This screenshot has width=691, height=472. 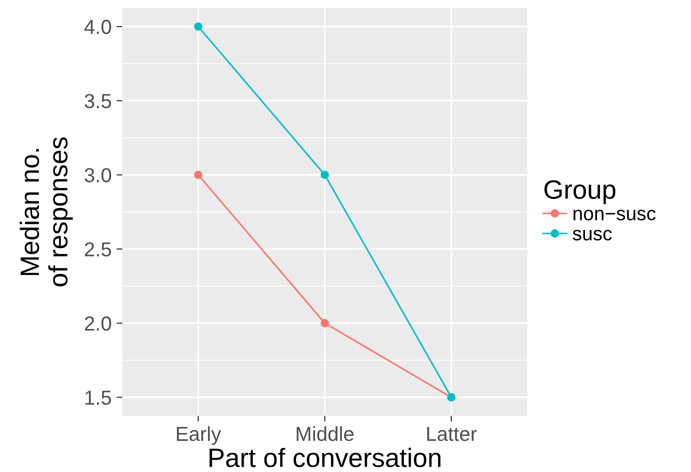 I want to click on y-tick-label: 3.5, so click(x=98, y=101).